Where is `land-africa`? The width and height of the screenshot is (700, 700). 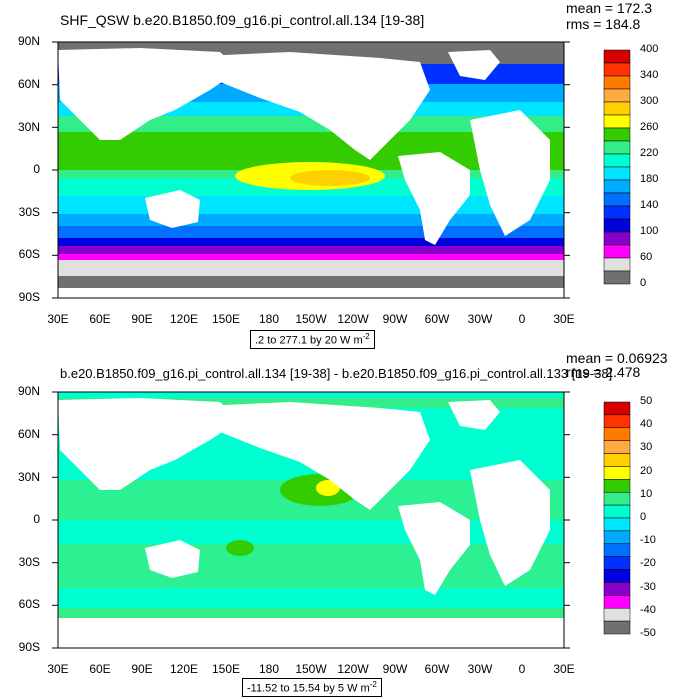
land-africa is located at coordinates (510, 523).